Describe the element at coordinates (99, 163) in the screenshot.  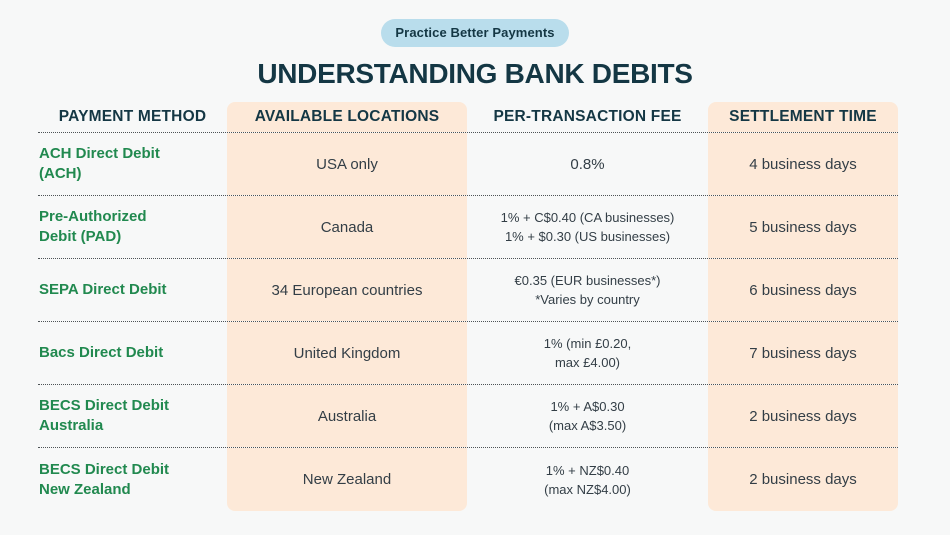
I see `payment-method-cell: ACH Direct Debit (ACH)` at that location.